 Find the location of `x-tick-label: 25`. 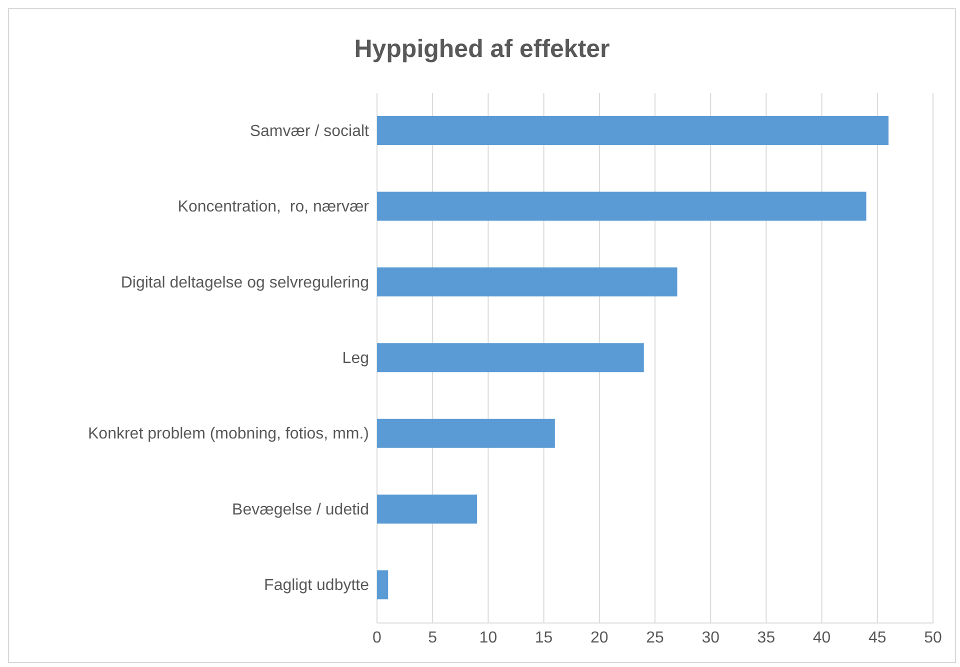

x-tick-label: 25 is located at coordinates (655, 637).